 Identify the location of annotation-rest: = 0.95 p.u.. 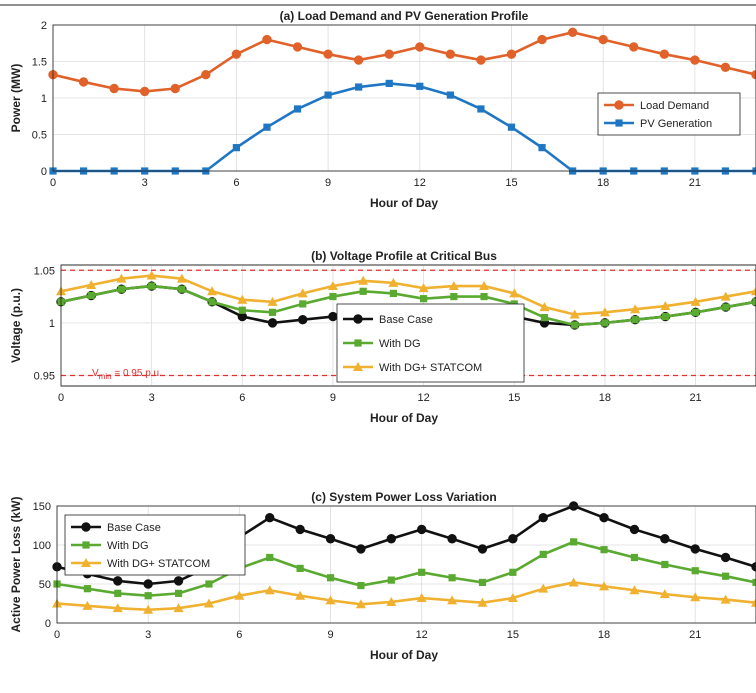
(137, 373).